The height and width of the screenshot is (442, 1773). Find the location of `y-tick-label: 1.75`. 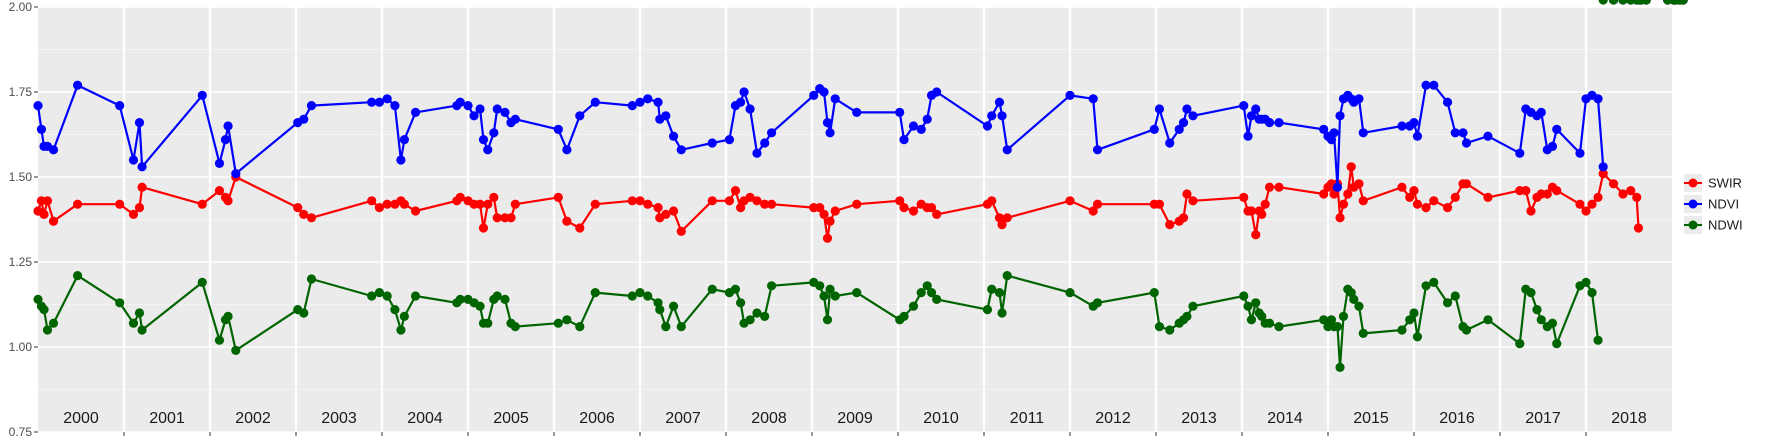

y-tick-label: 1.75 is located at coordinates (21, 92).